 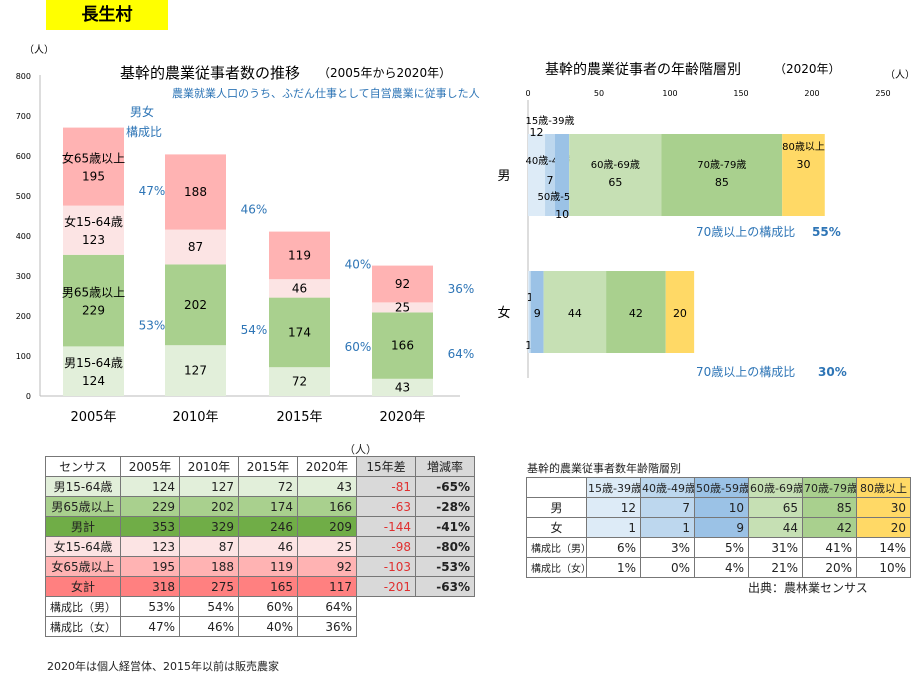 I want to click on age-series-label: 70歳-79歳, so click(x=721, y=165).